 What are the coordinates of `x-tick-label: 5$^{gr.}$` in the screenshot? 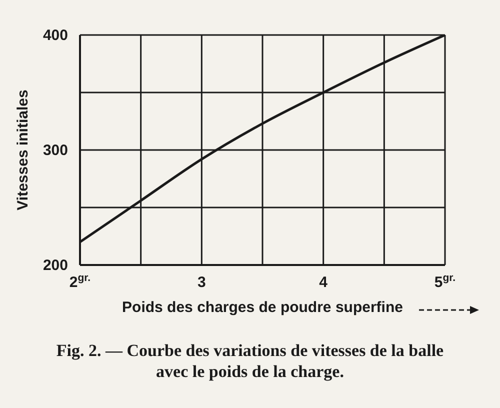 It's located at (445, 281).